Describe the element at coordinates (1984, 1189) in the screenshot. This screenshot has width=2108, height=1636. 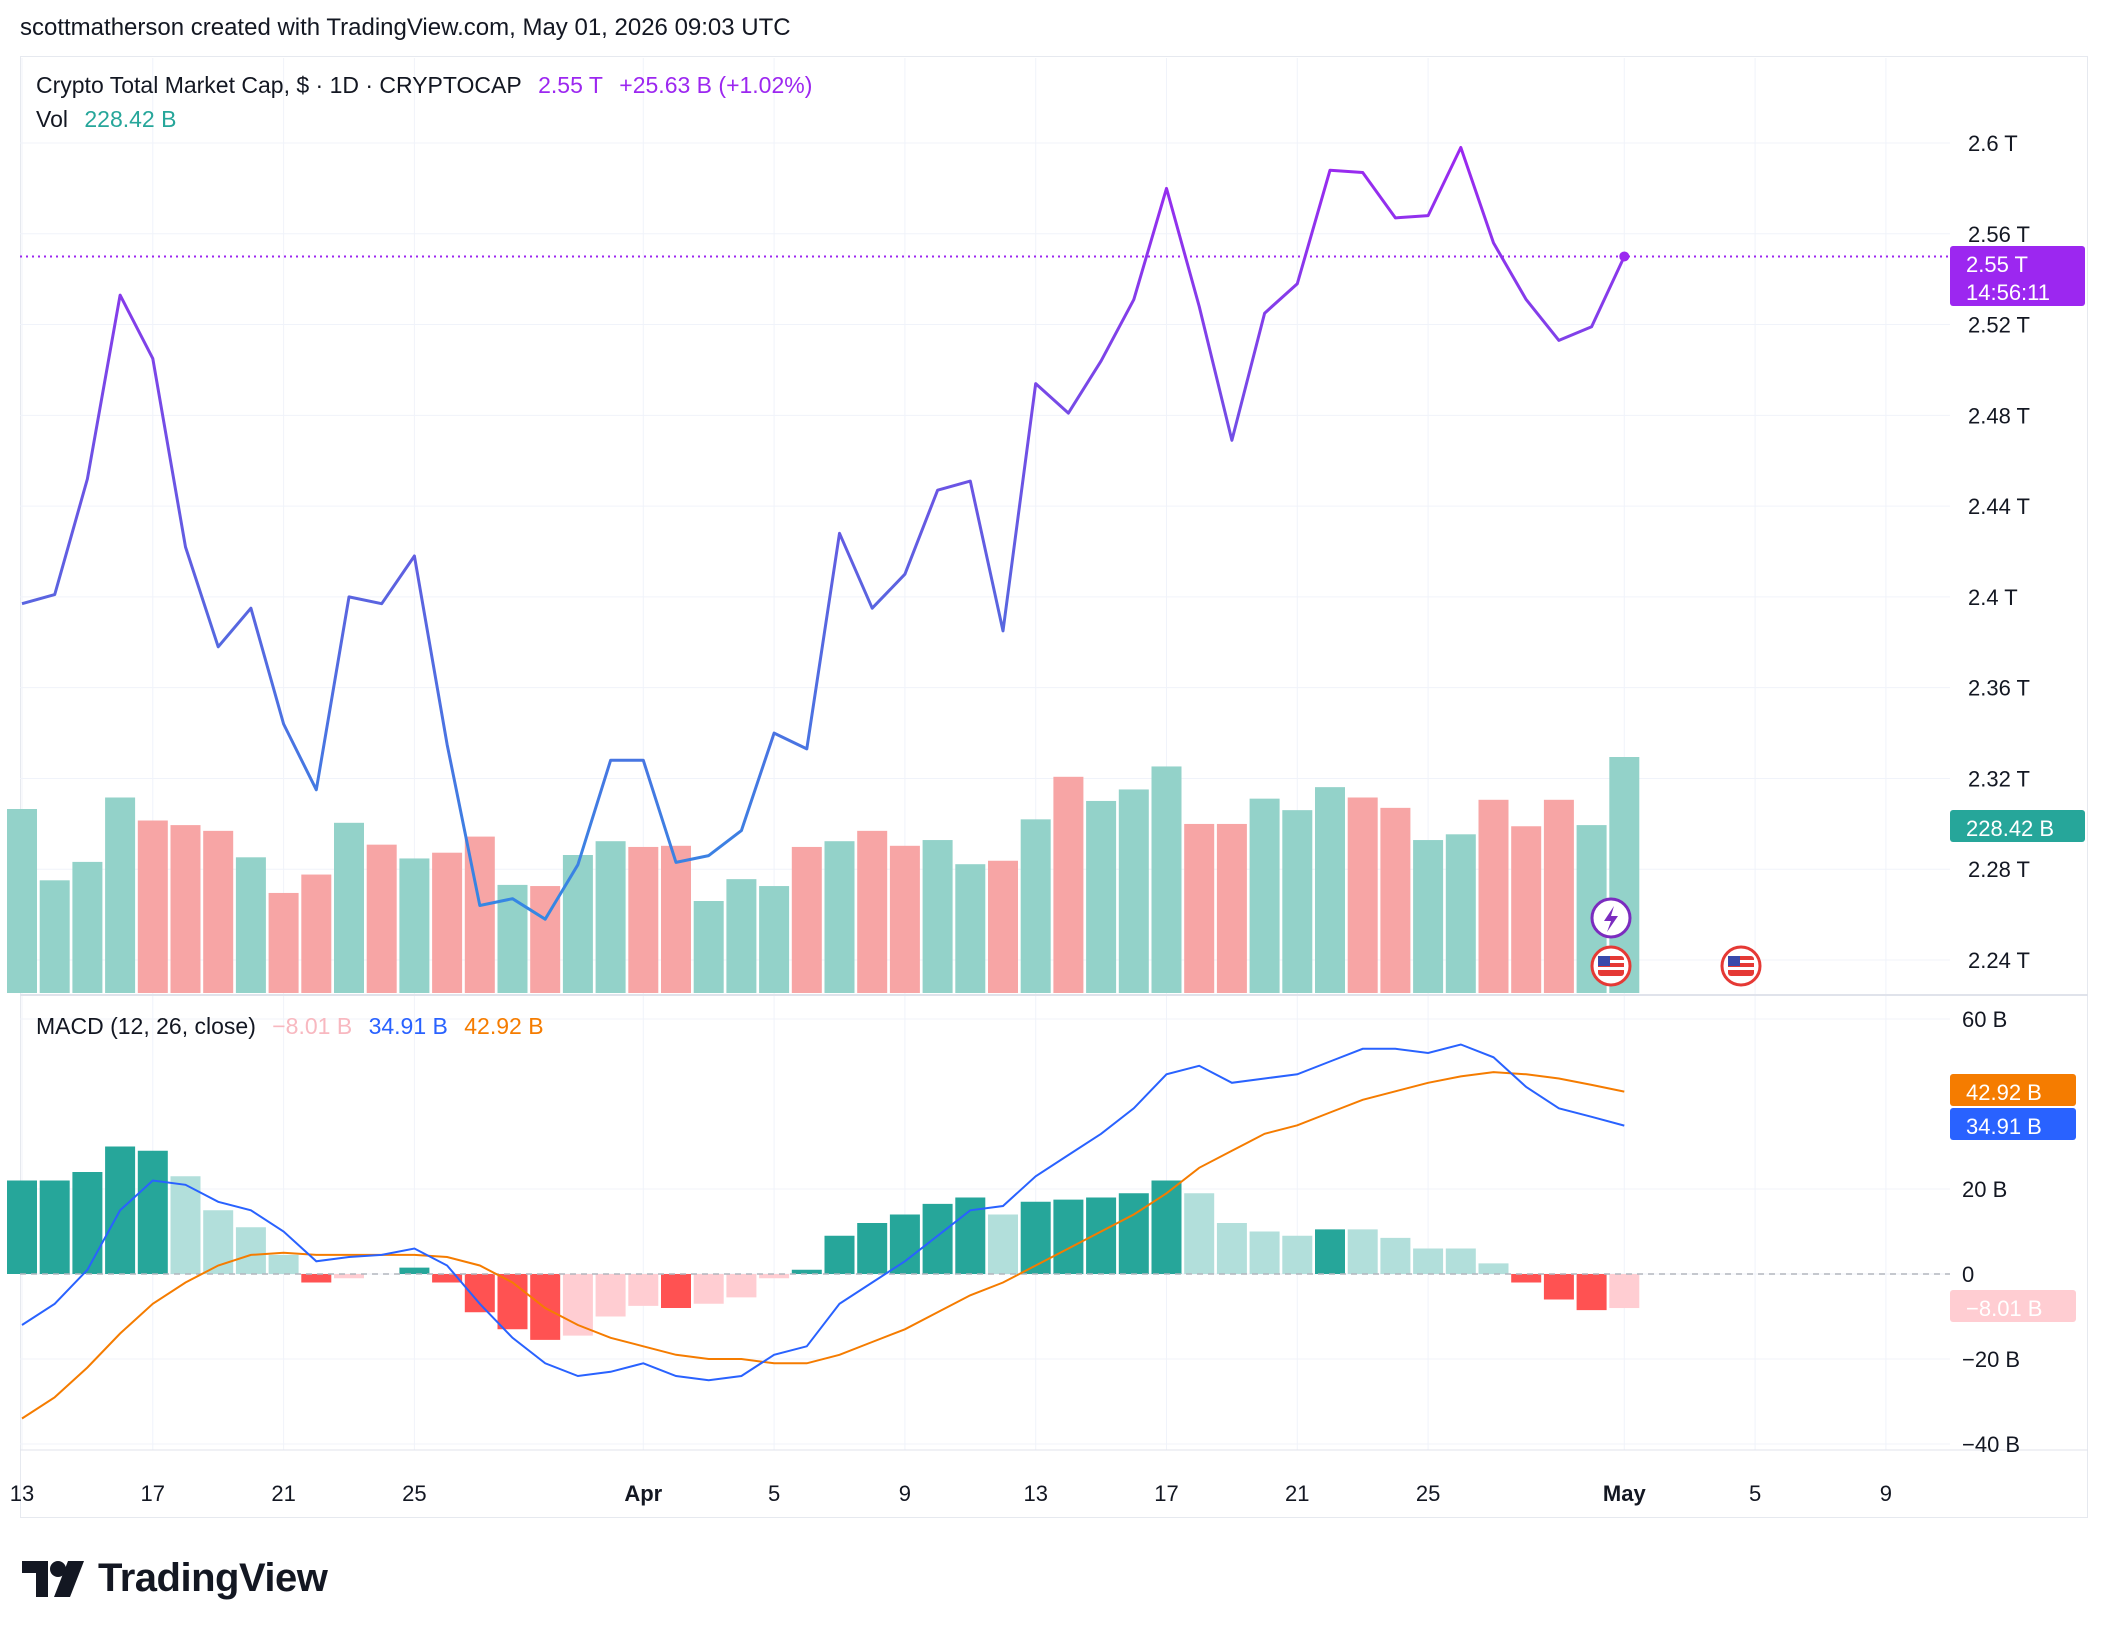
I see `macd-tick-label: 20 B` at that location.